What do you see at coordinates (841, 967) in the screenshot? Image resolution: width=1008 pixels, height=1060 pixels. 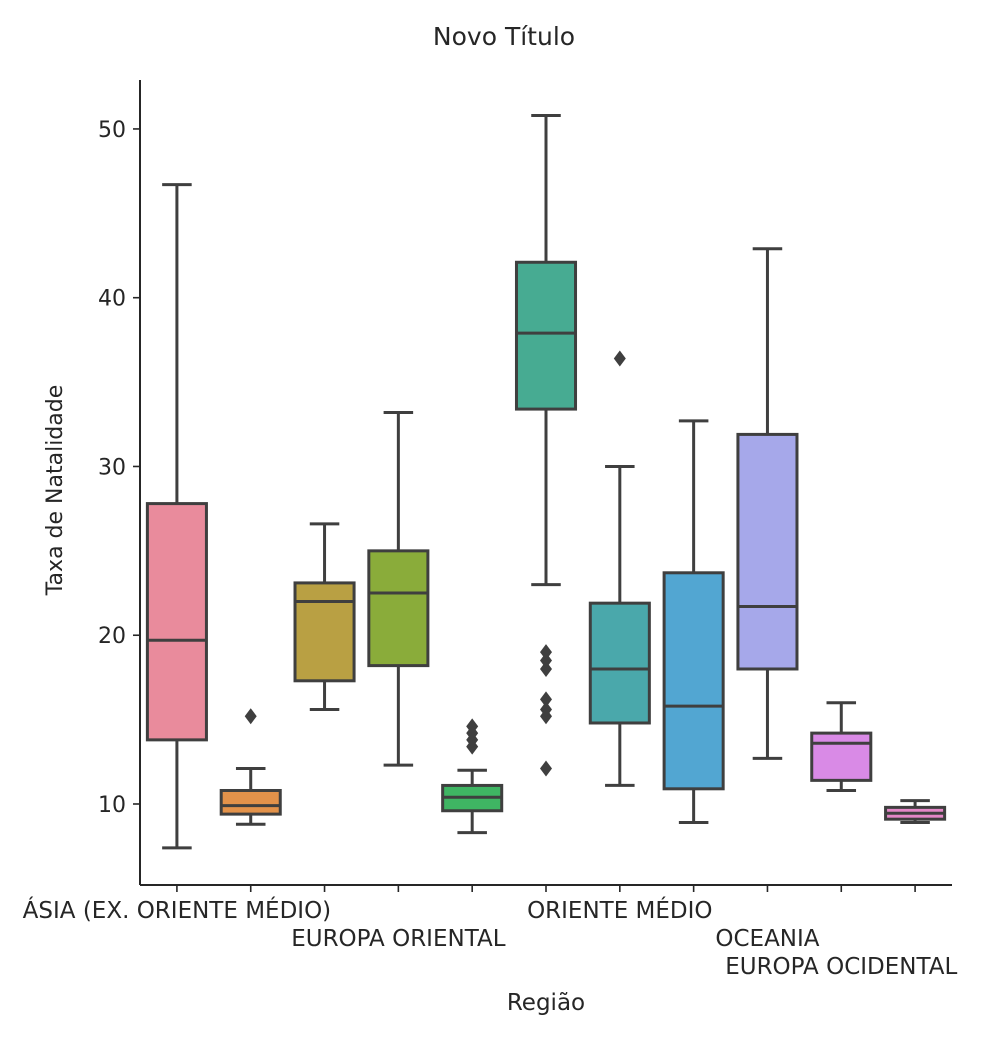 I see `x-tick-label: EUROPA OCIDENTAL` at bounding box center [841, 967].